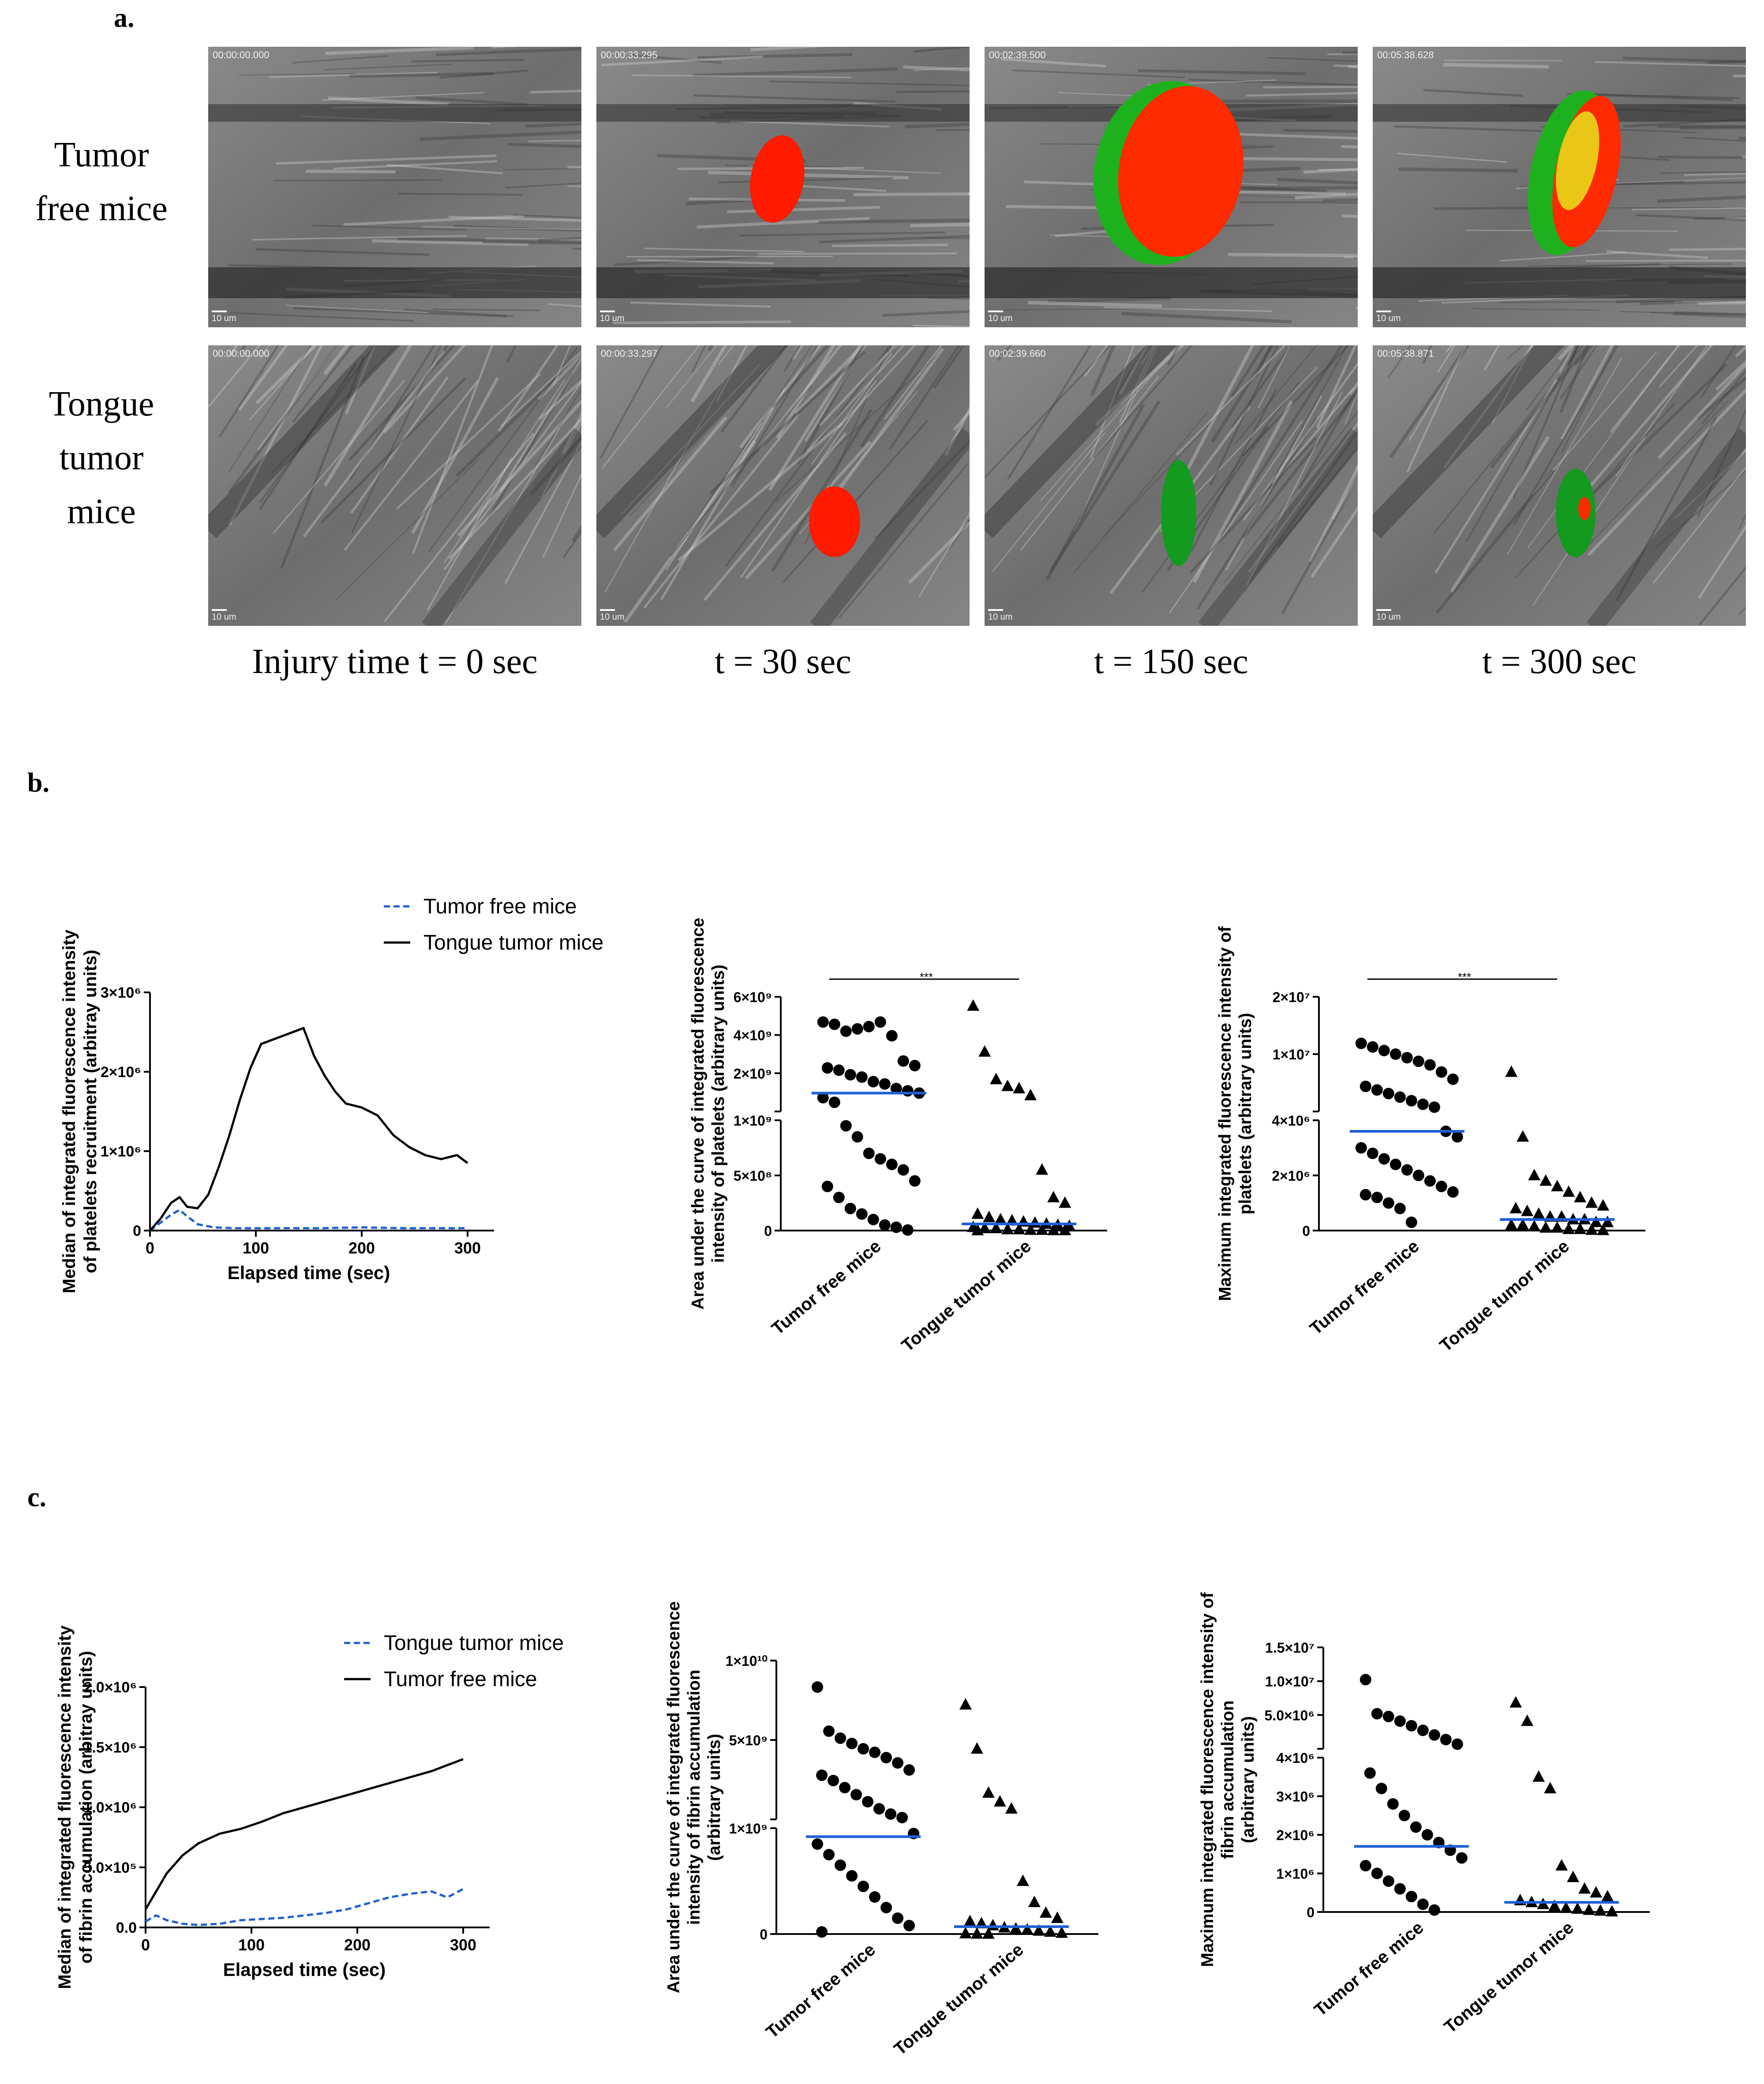  What do you see at coordinates (1560, 661) in the screenshot?
I see `time-label-300: t = 300 sec` at bounding box center [1560, 661].